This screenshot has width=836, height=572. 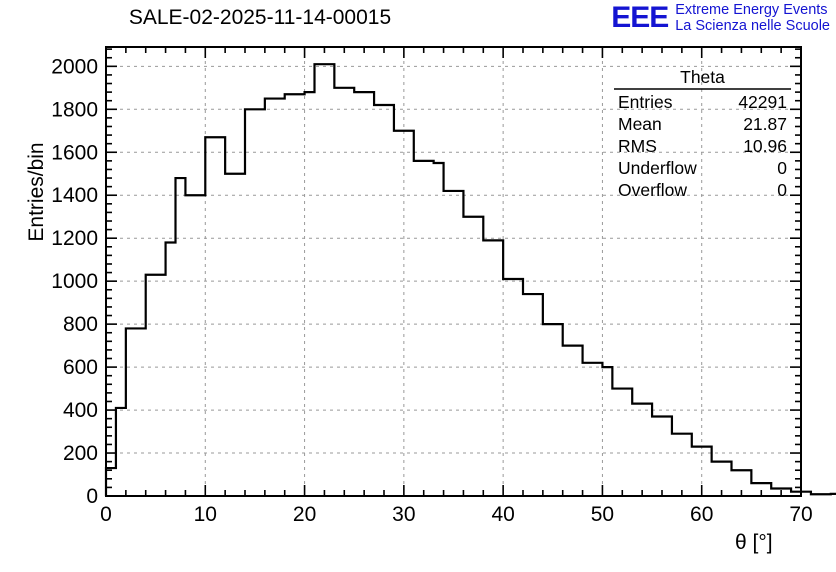 I want to click on stats-row-label: Entries, so click(x=645, y=102).